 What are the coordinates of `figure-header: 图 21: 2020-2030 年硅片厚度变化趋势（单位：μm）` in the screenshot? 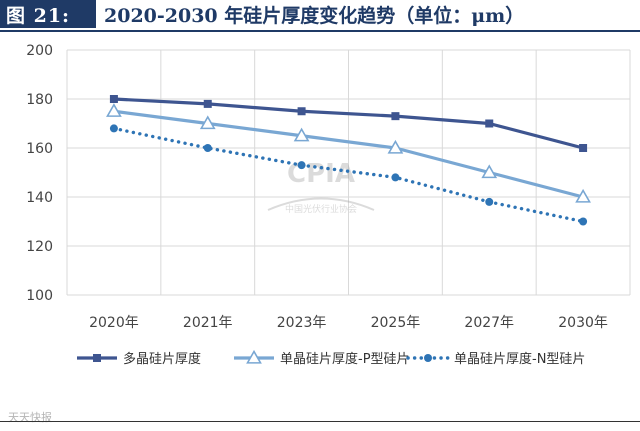 It's located at (320, 14).